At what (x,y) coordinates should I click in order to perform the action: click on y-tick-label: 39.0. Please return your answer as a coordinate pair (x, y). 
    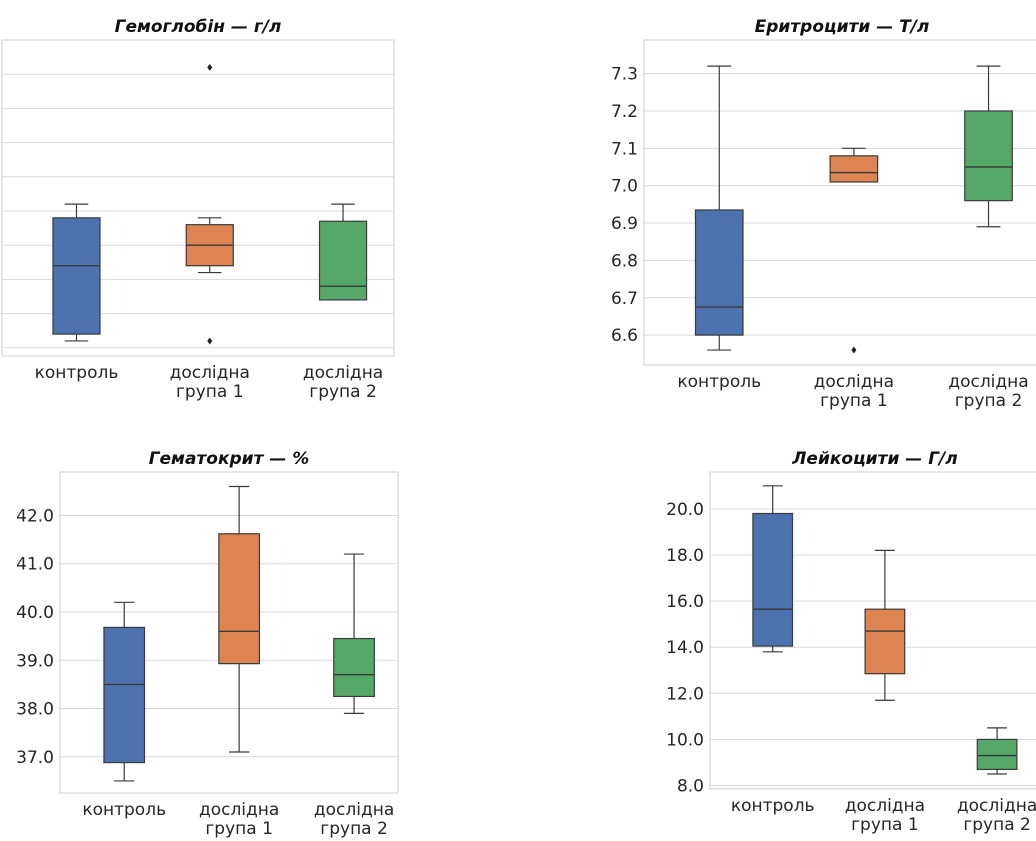
    Looking at the image, I should click on (35, 661).